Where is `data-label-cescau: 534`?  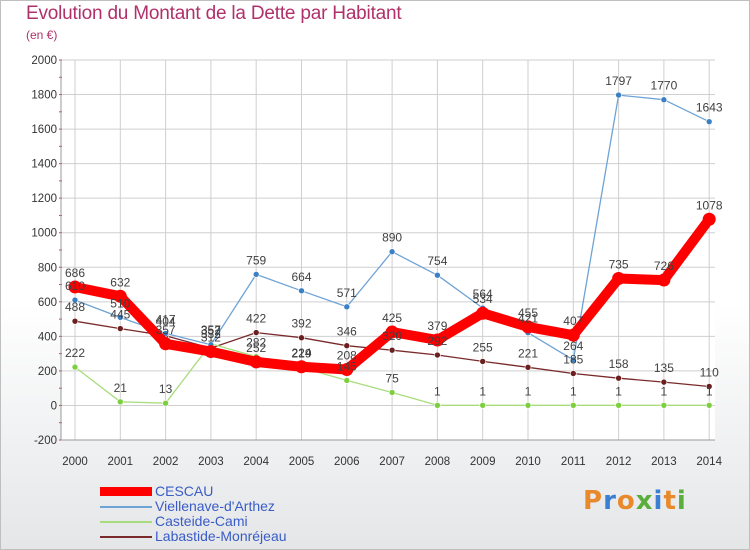 data-label-cescau: 534 is located at coordinates (483, 299).